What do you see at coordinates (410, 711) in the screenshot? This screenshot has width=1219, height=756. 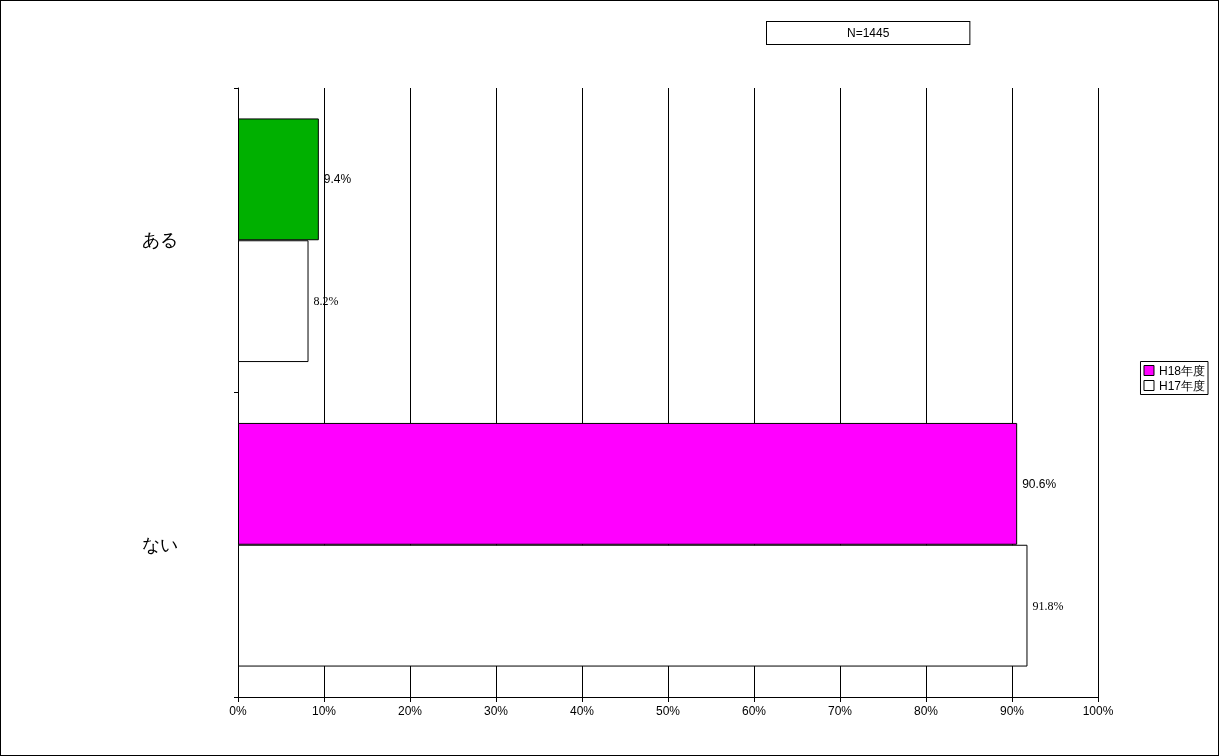 I see `x-tick-label: 20%` at bounding box center [410, 711].